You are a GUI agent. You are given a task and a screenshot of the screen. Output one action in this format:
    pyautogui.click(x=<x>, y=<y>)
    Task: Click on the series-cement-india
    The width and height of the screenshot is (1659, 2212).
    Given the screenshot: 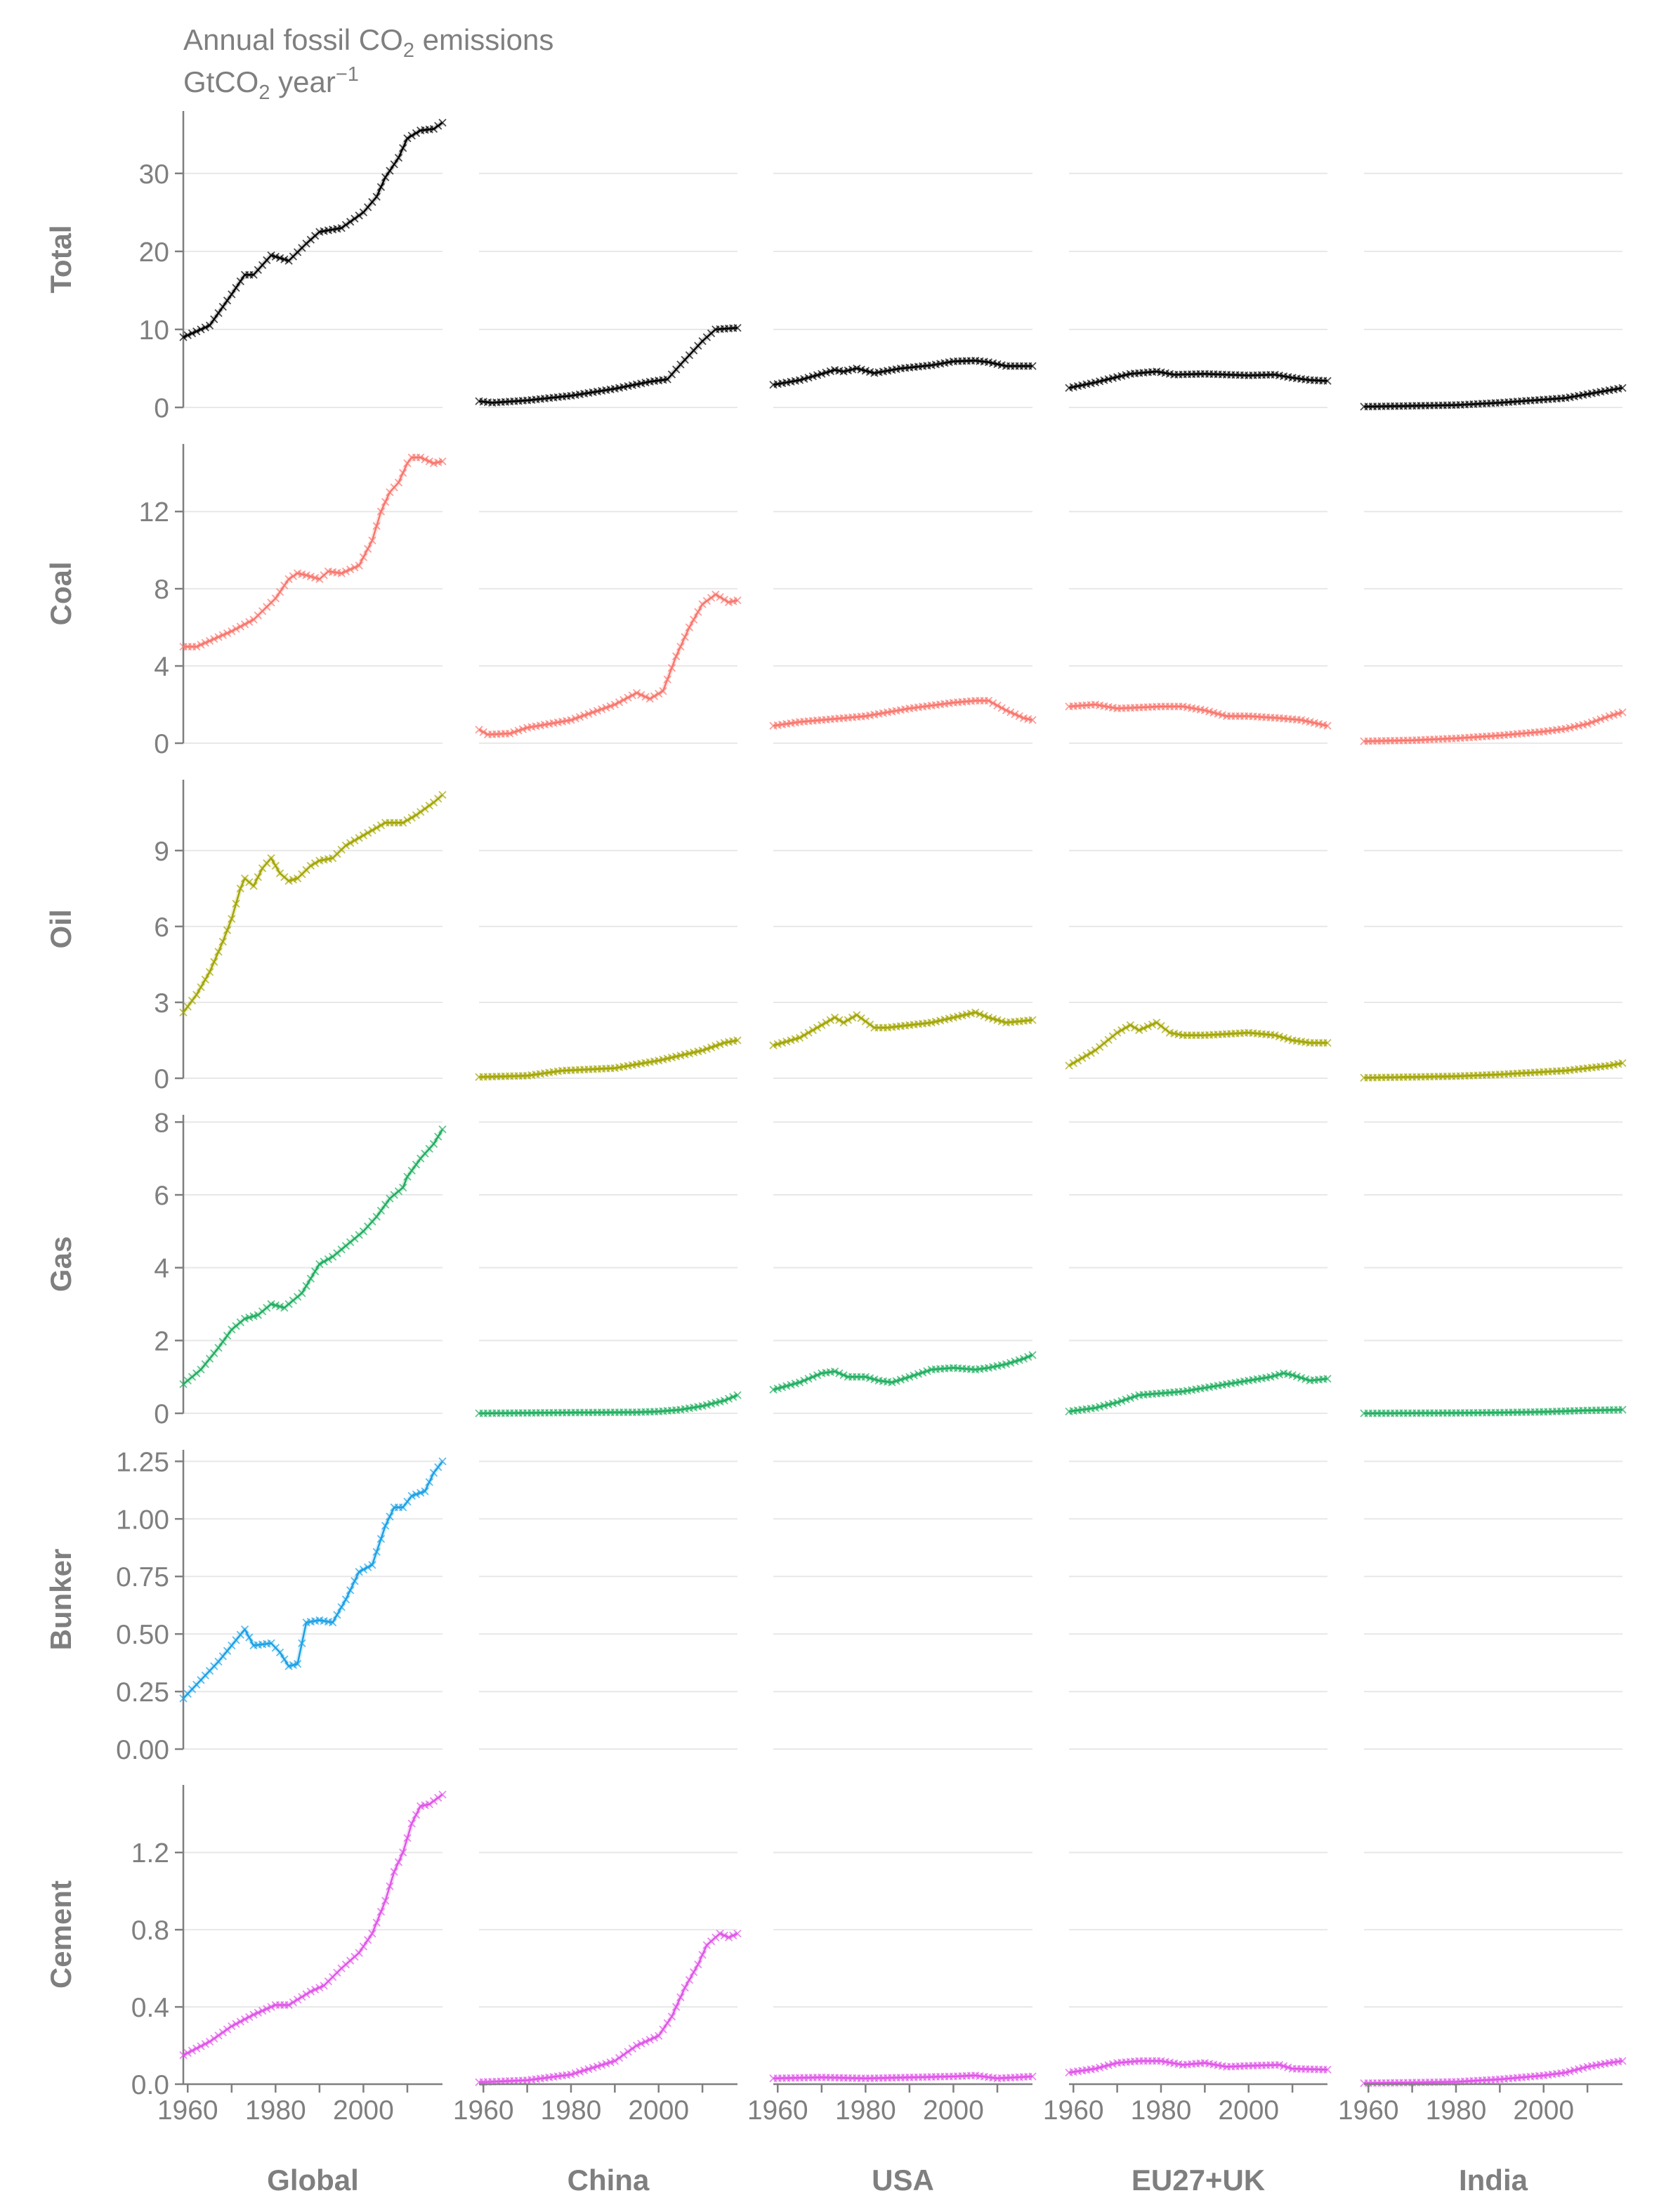 What is the action you would take?
    pyautogui.click(x=1494, y=2072)
    